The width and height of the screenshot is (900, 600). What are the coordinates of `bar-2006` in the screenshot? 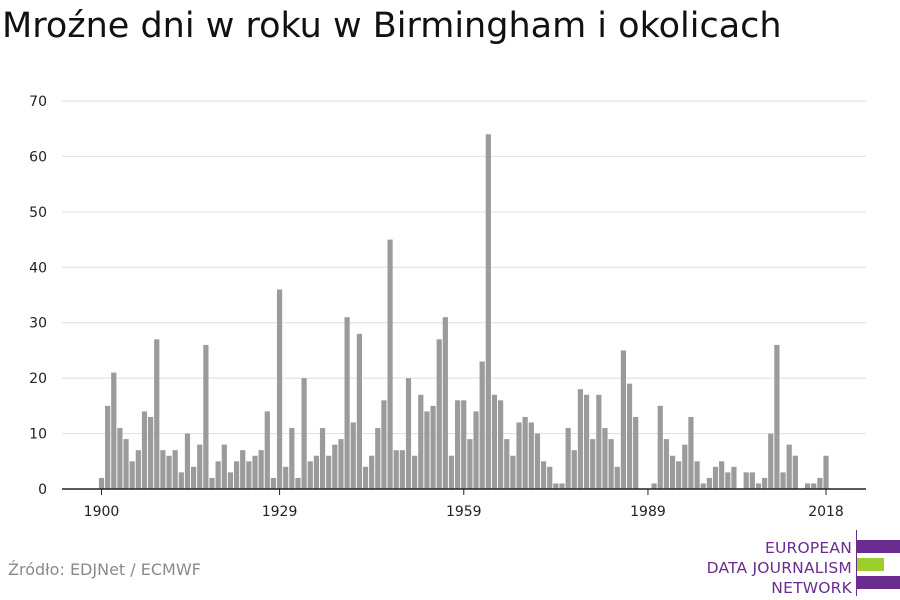 It's located at (752, 480).